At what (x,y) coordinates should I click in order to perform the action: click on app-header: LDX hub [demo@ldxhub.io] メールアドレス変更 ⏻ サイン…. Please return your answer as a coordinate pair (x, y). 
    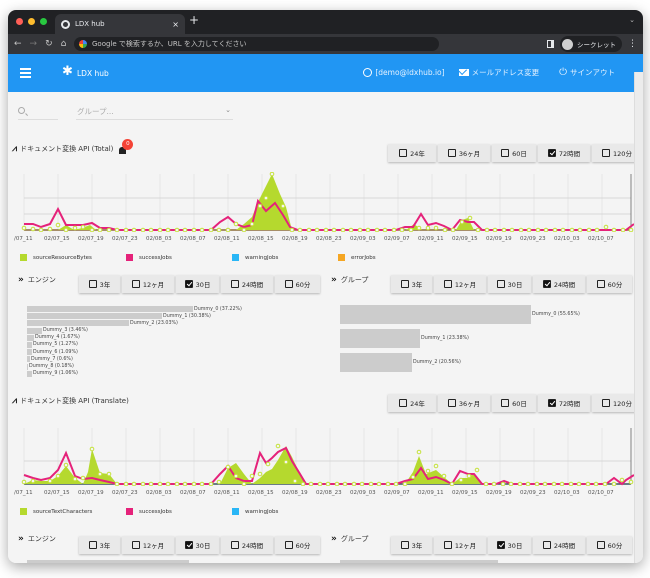
    Looking at the image, I should click on (325, 73).